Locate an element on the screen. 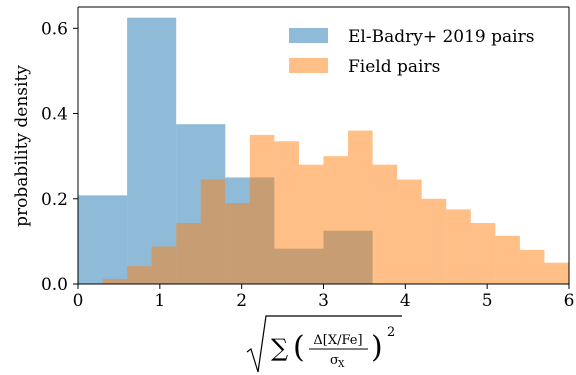 The image size is (576, 375). x-tick-label: 3 is located at coordinates (323, 301).